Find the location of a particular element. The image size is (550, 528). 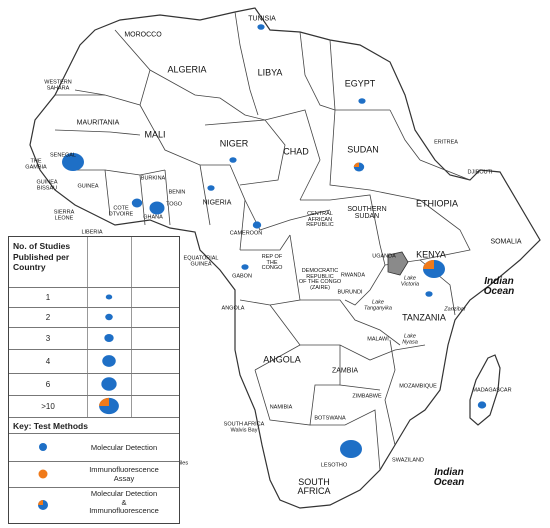

label-malawi: MALAWI is located at coordinates (378, 339).